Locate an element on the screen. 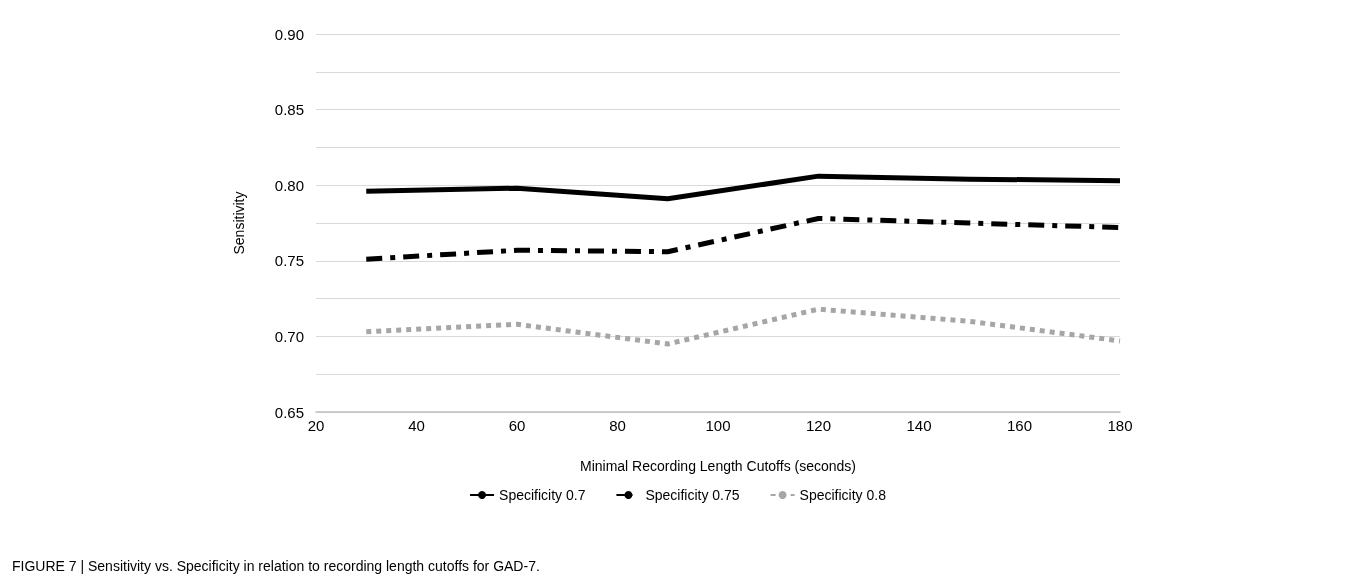 The height and width of the screenshot is (585, 1355). caption: FIGURE 7 | Sensitivity vs. Specificity in relation to recording length cutoffs for GAD-7. is located at coordinates (276, 566).